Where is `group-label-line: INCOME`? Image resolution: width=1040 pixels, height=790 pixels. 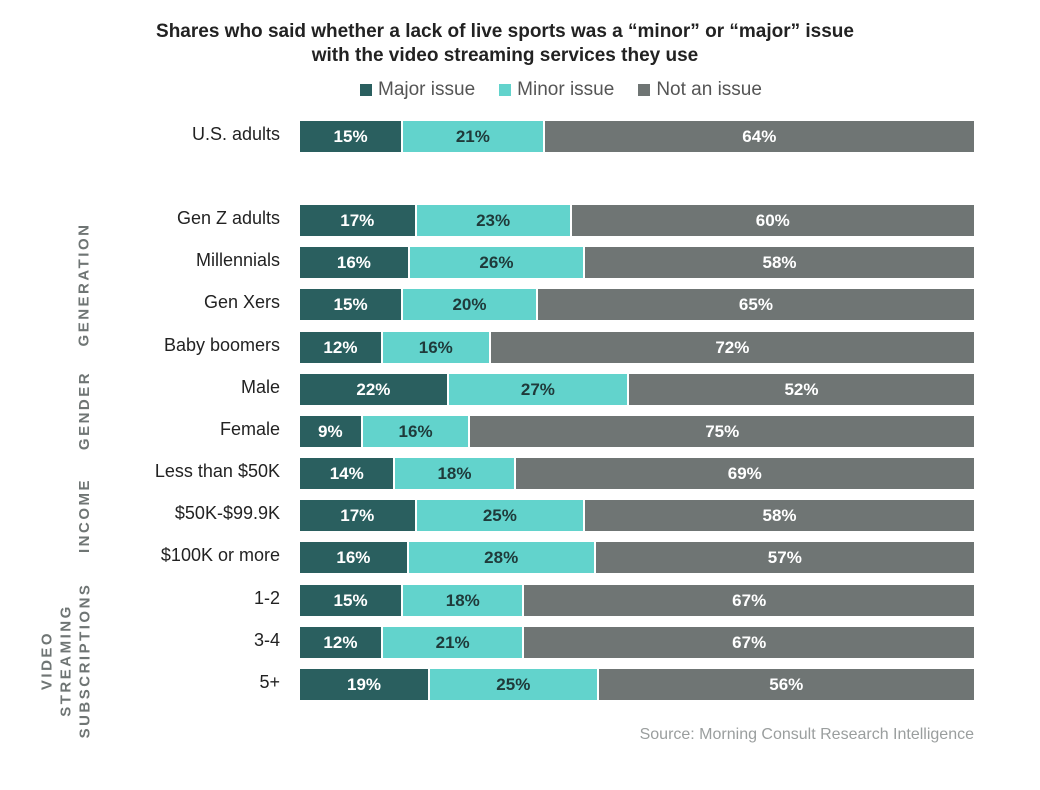 group-label-line: INCOME is located at coordinates (84, 515).